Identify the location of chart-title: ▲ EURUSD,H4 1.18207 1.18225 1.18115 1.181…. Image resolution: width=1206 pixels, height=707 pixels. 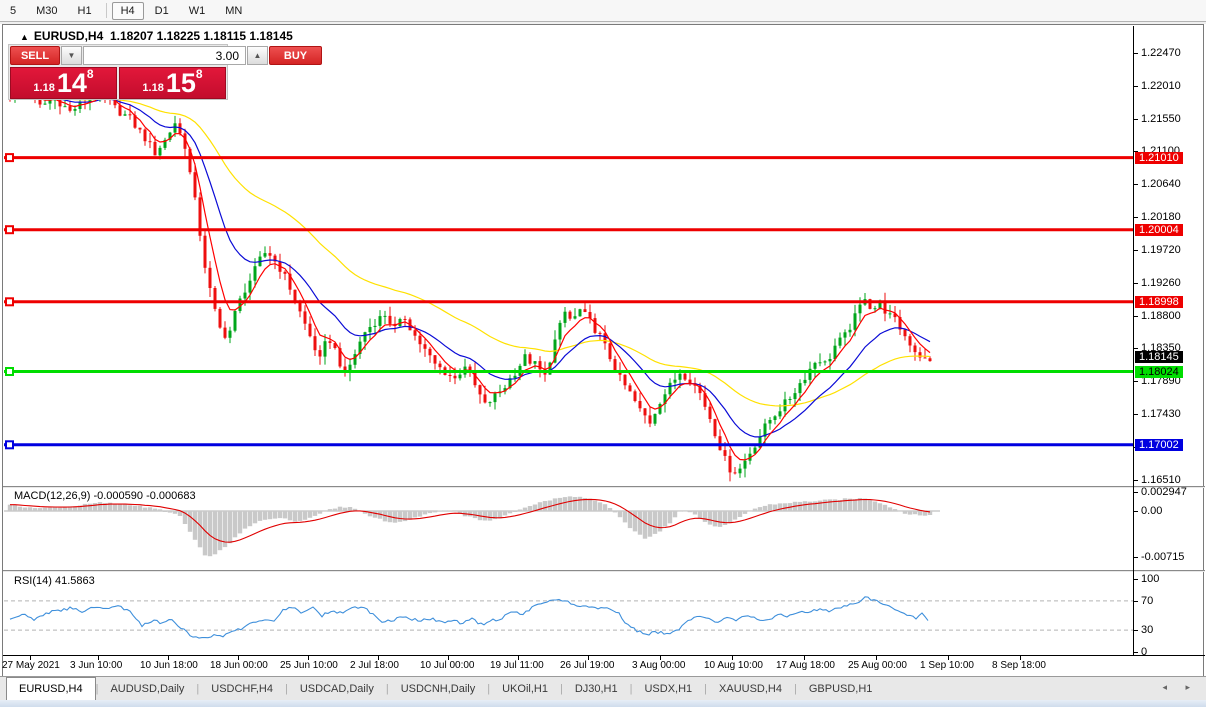
(156, 36).